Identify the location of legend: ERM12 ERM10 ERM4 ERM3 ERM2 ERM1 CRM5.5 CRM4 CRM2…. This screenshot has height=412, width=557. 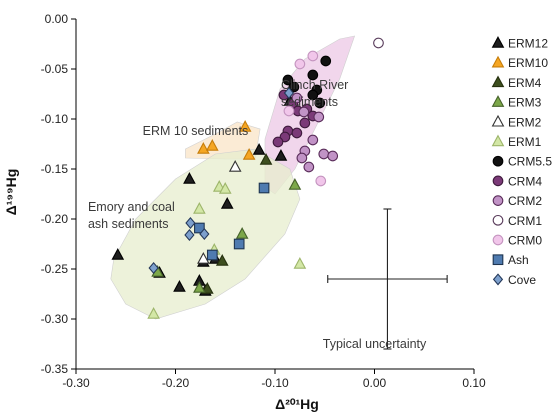
(521, 161).